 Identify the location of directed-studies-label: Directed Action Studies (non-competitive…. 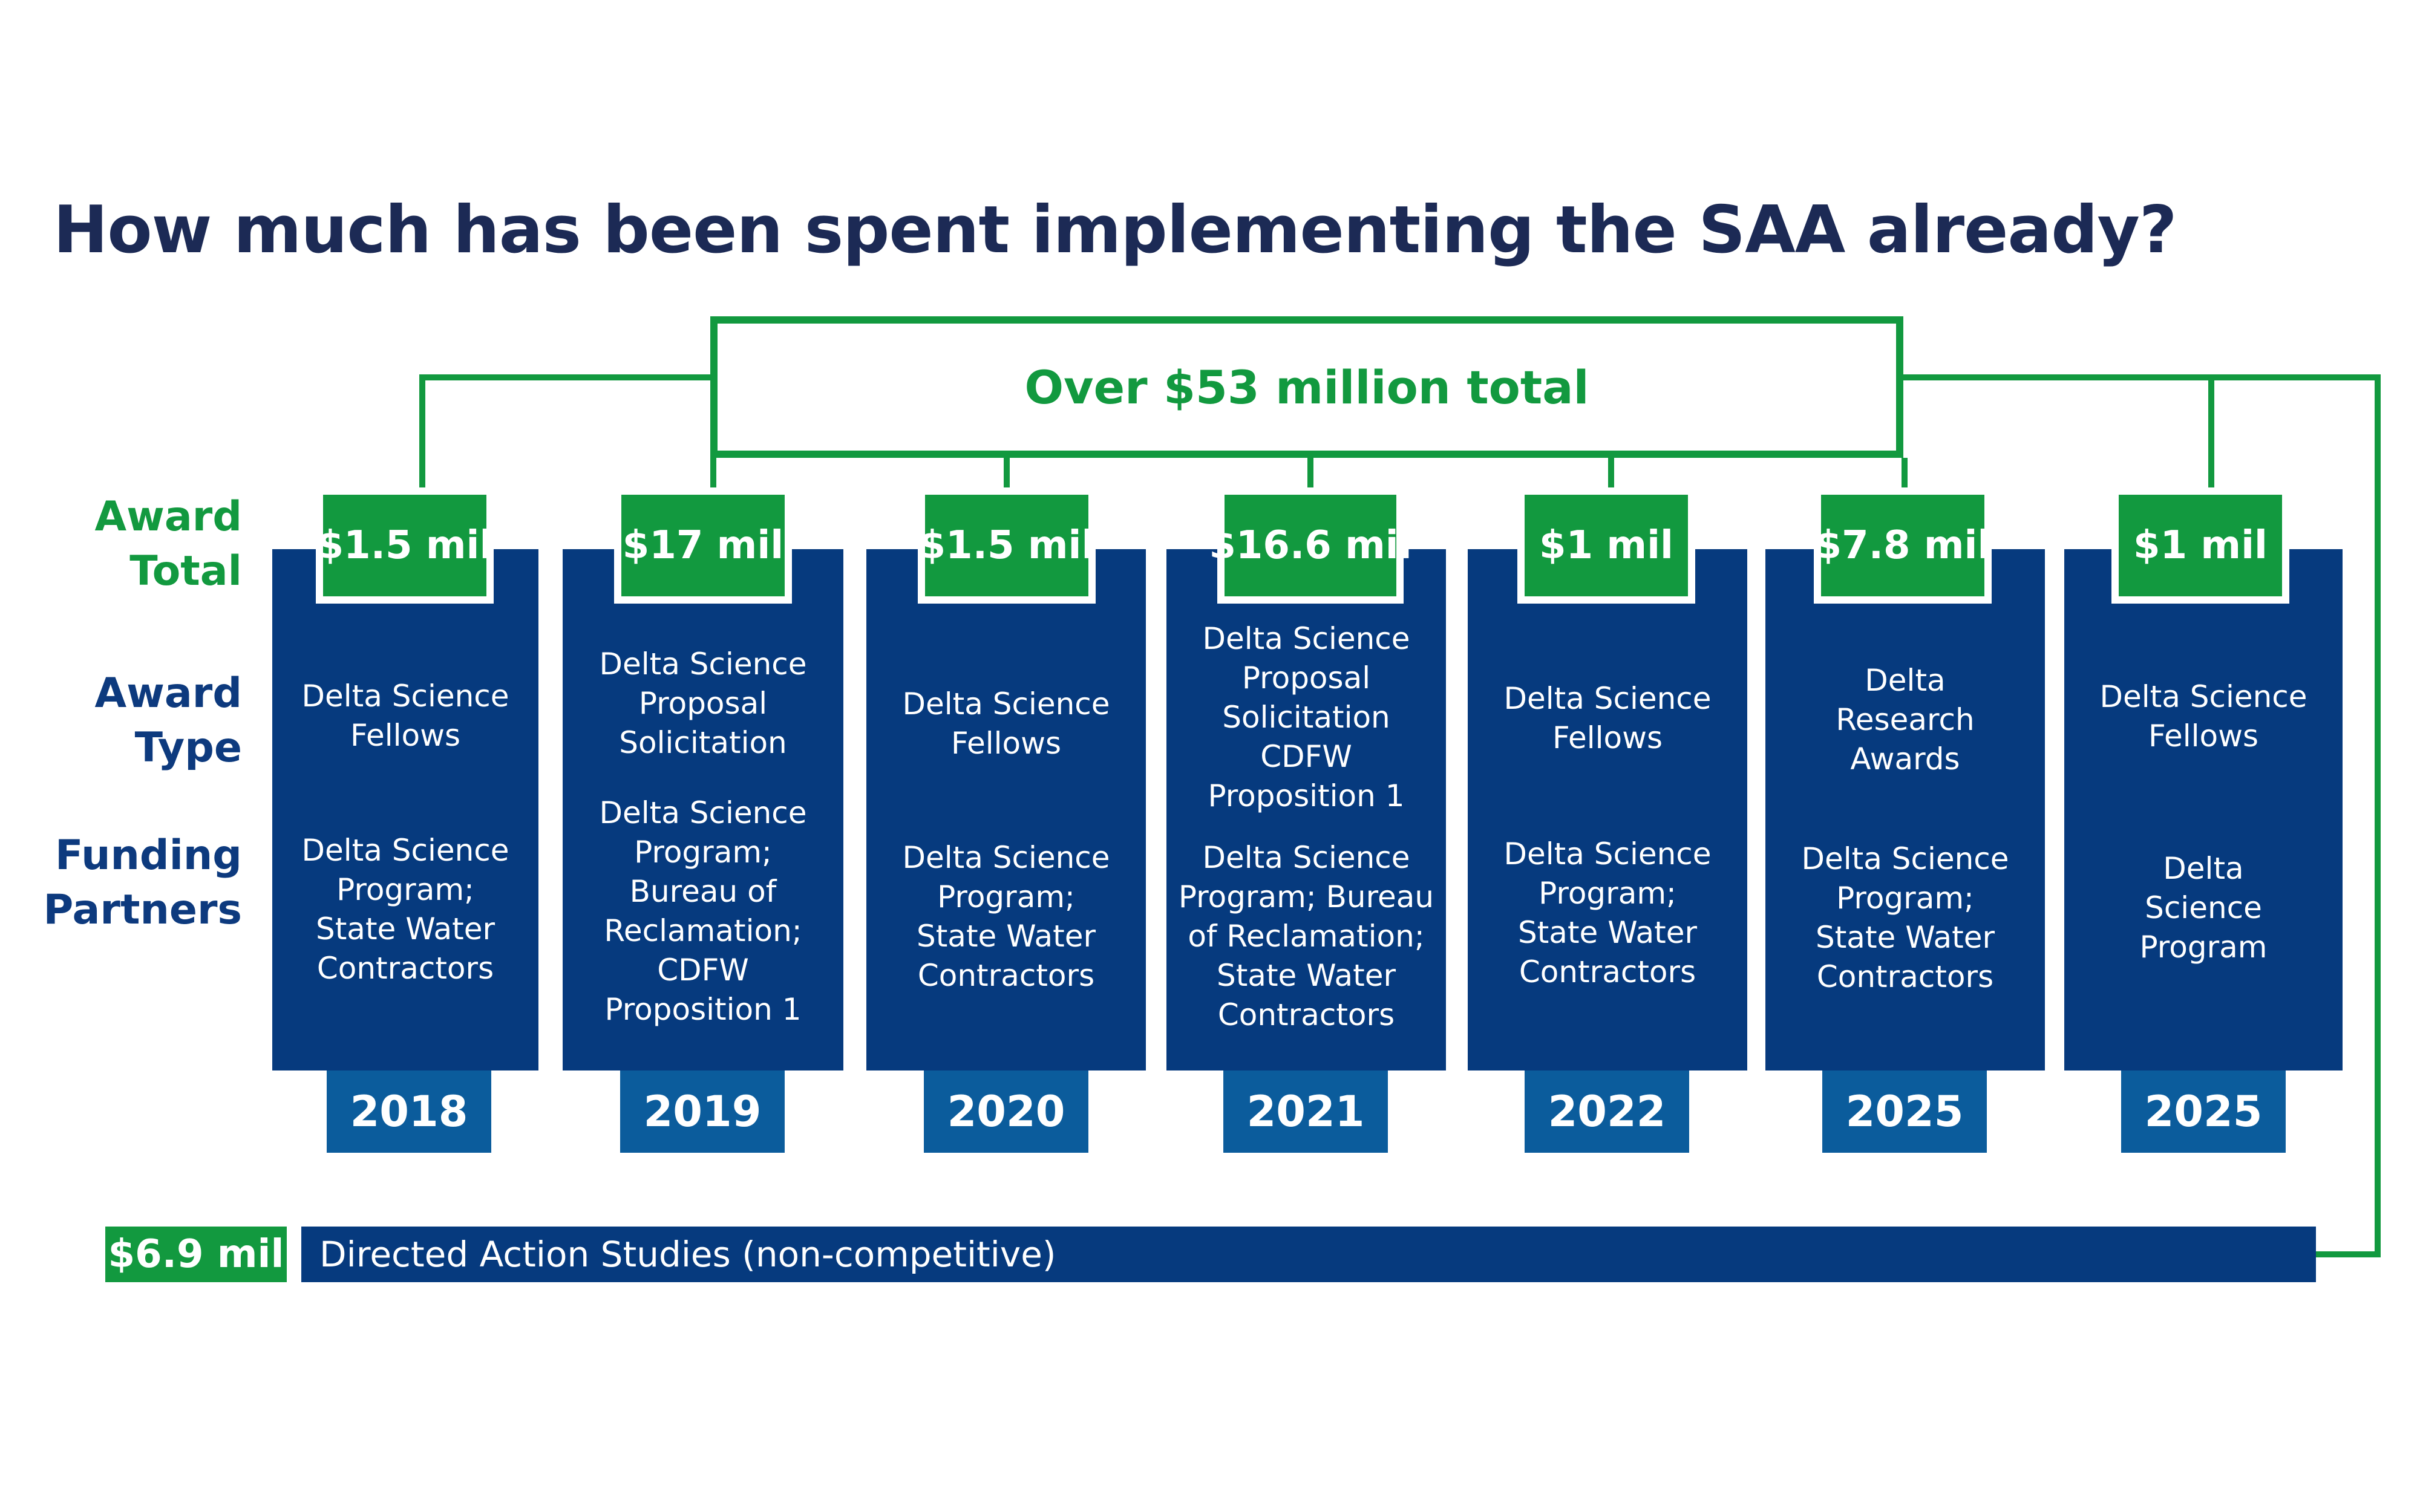
(687, 1254).